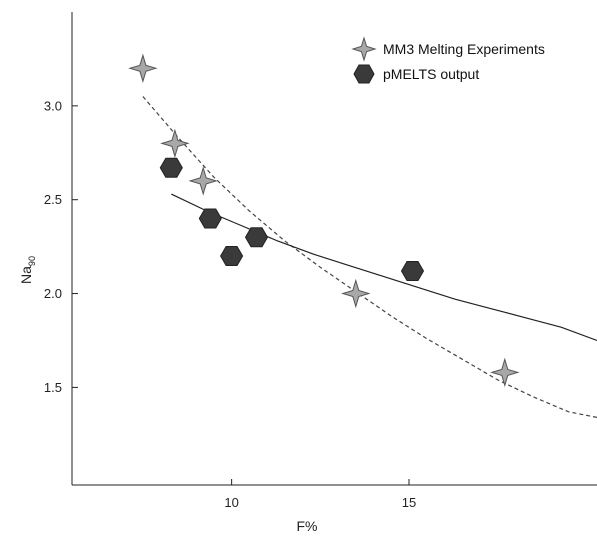 The width and height of the screenshot is (597, 538). Describe the element at coordinates (231, 502) in the screenshot. I see `x-tick-label: 10` at that location.